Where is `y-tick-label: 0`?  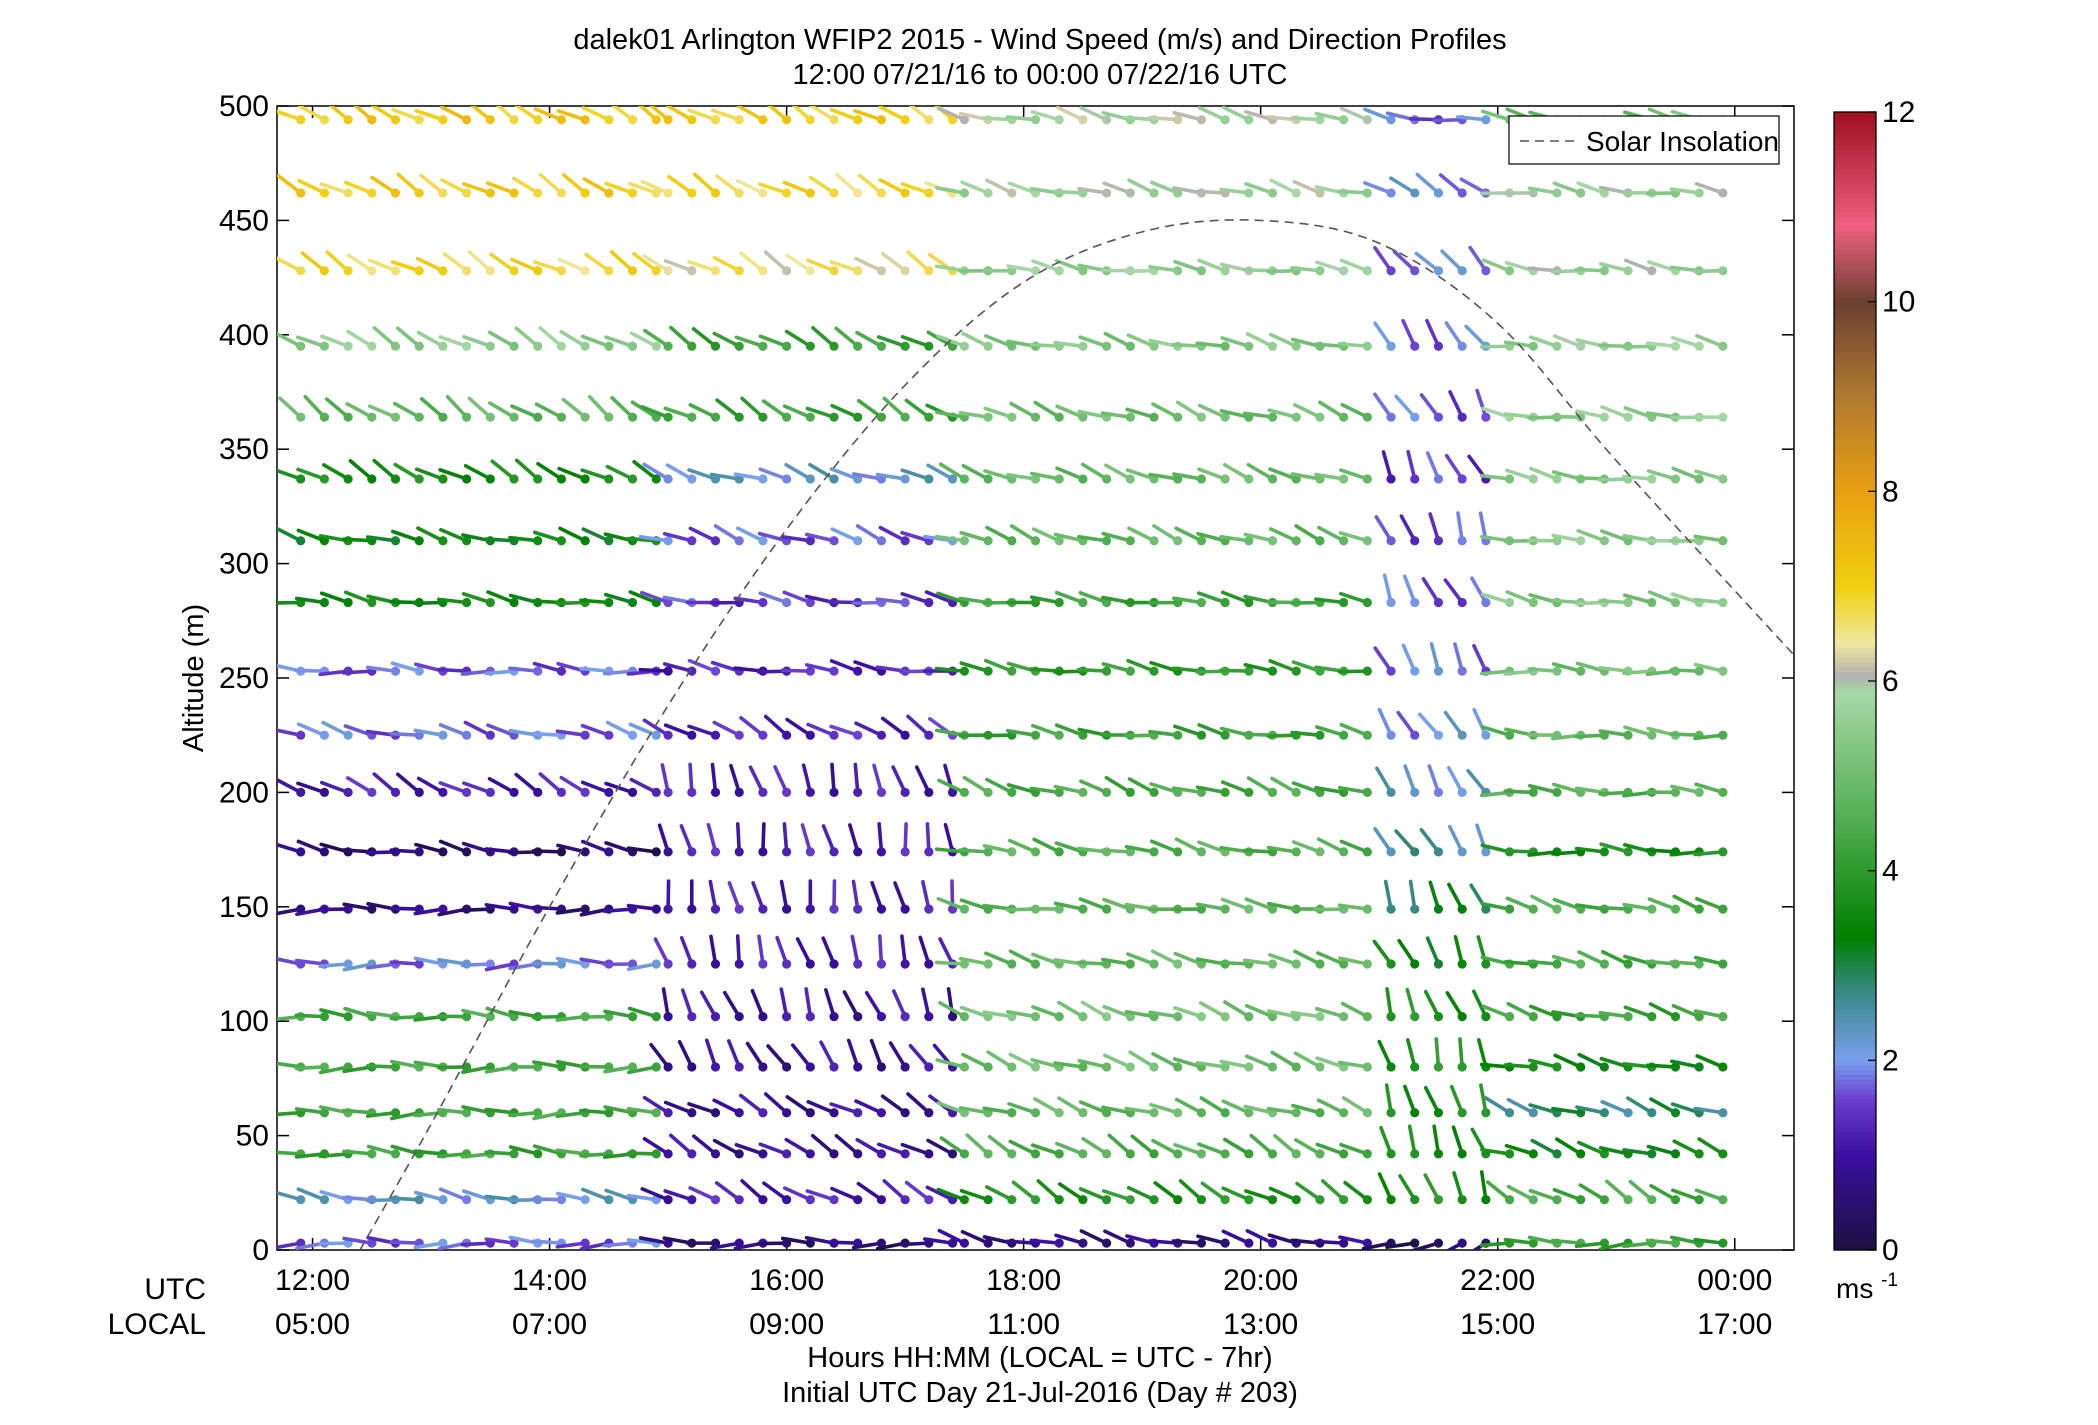
y-tick-label: 0 is located at coordinates (260, 1250).